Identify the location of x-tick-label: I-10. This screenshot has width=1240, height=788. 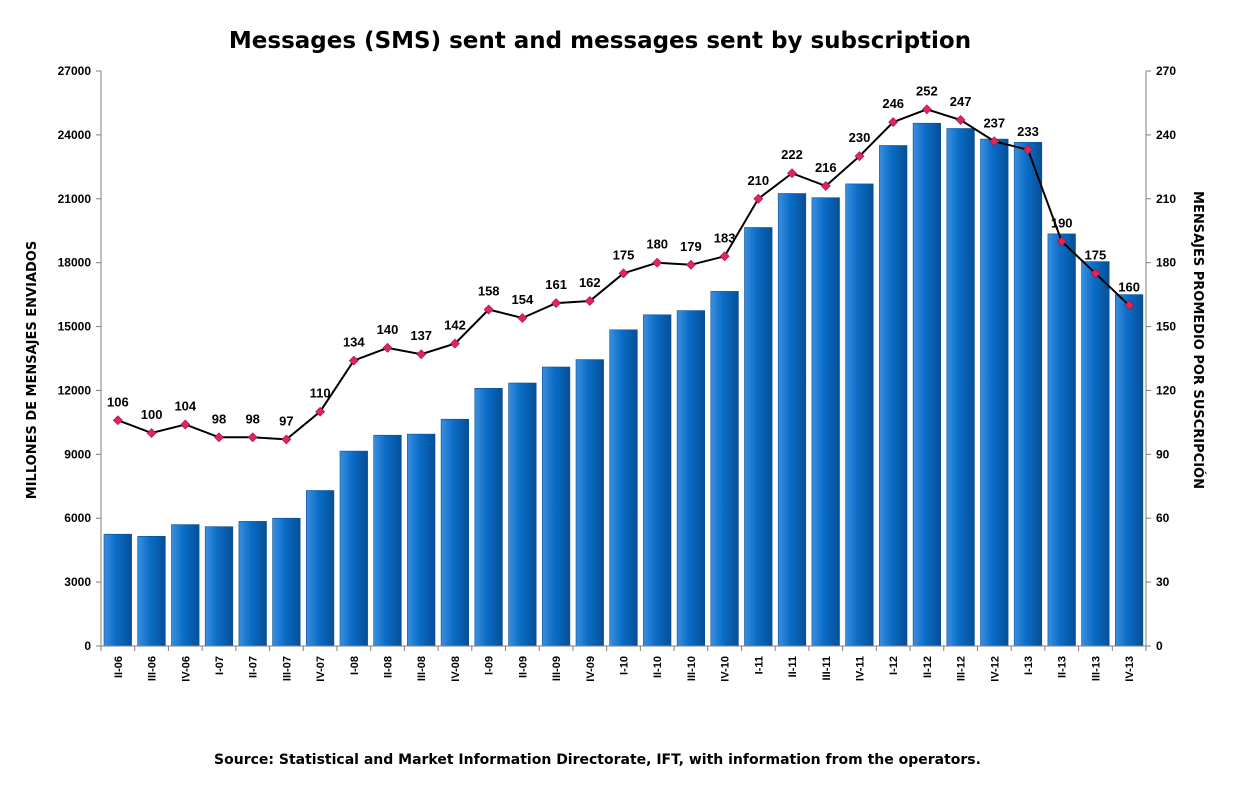
(625, 665).